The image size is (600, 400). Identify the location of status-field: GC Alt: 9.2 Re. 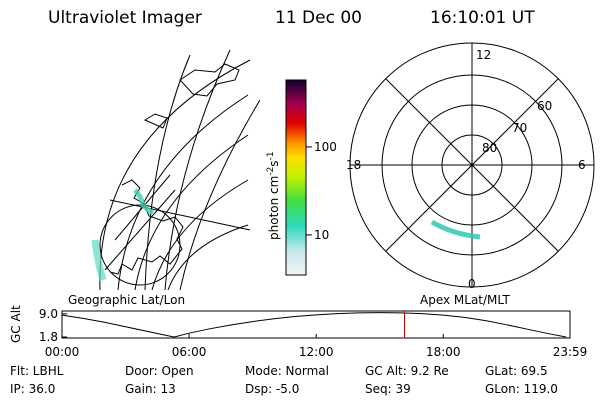
(407, 371).